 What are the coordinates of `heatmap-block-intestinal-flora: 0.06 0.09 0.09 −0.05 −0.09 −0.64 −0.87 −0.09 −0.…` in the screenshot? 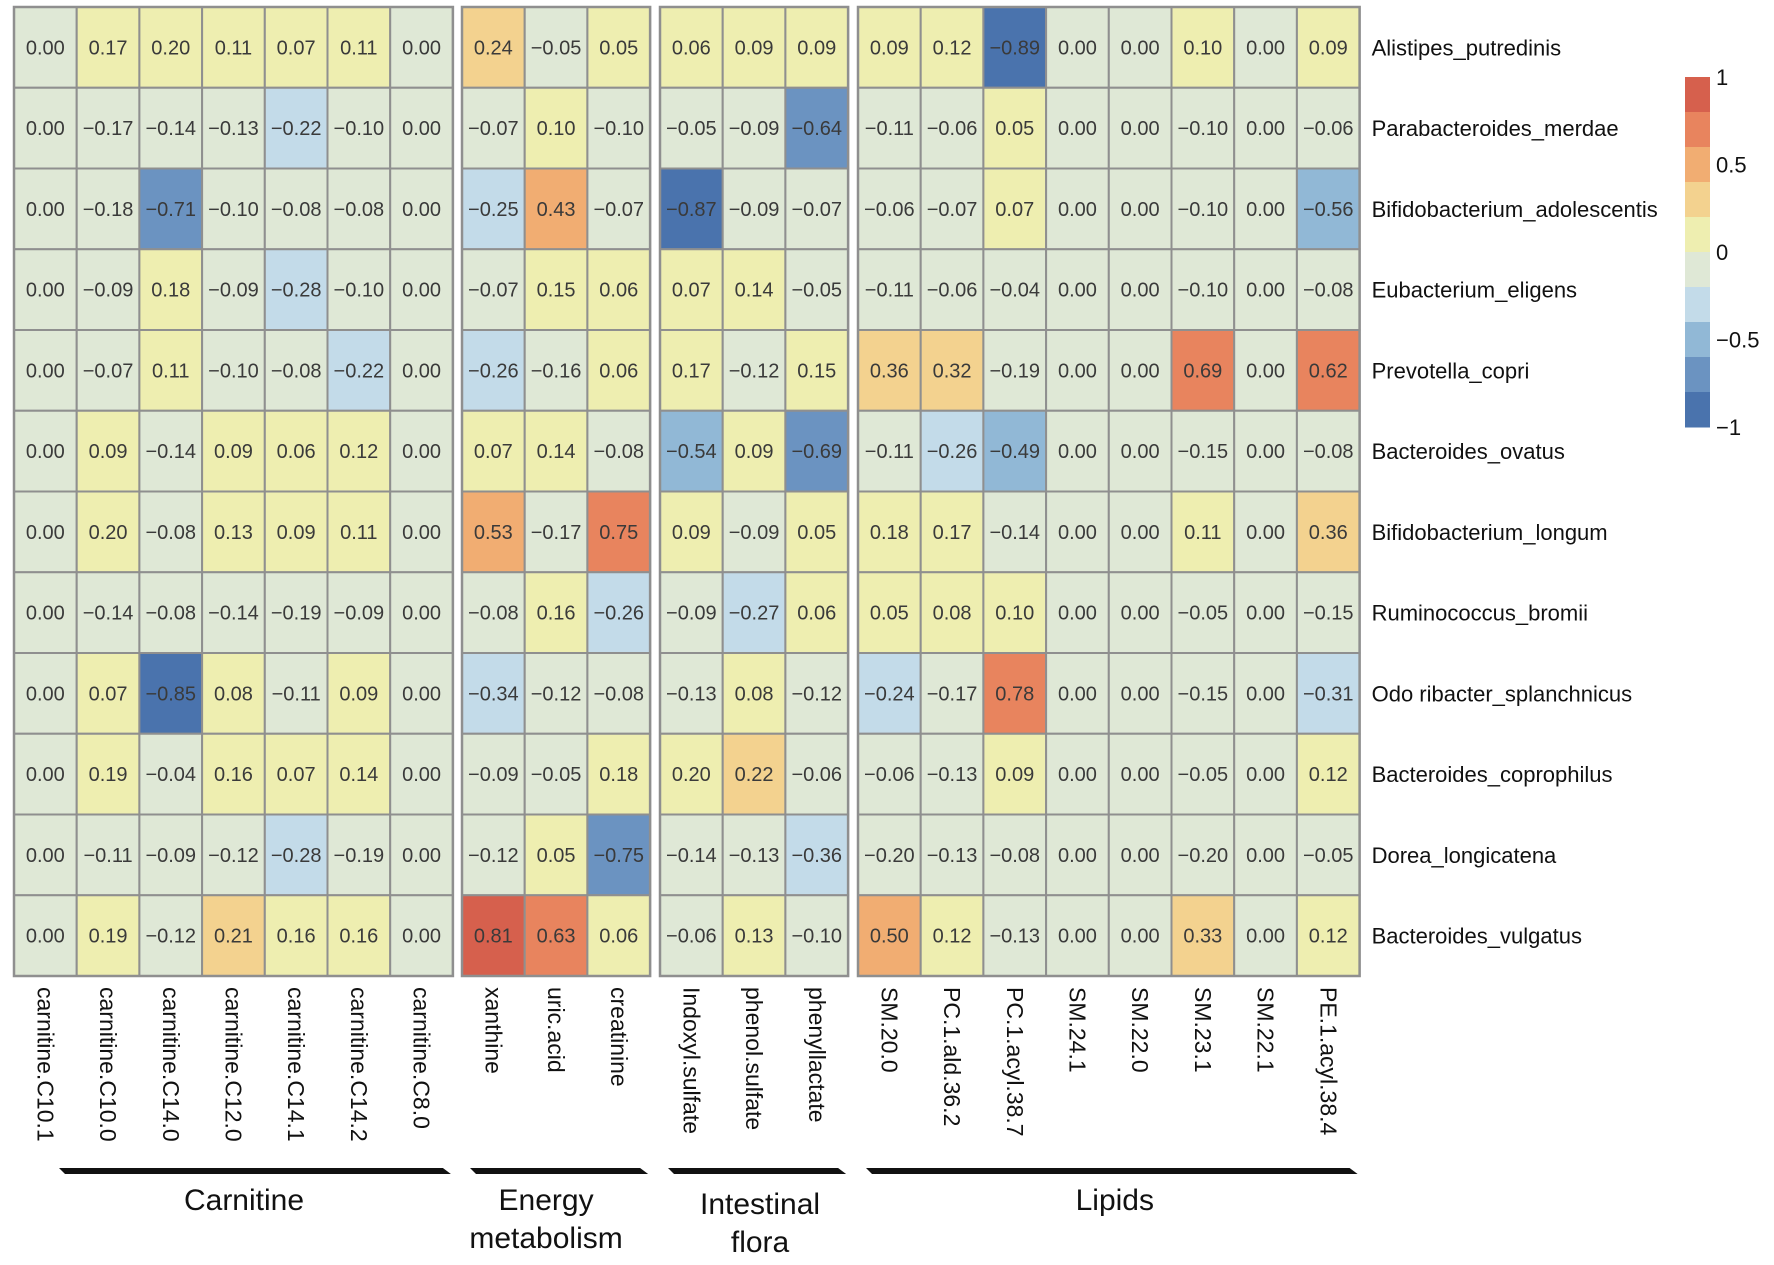 It's located at (754, 491).